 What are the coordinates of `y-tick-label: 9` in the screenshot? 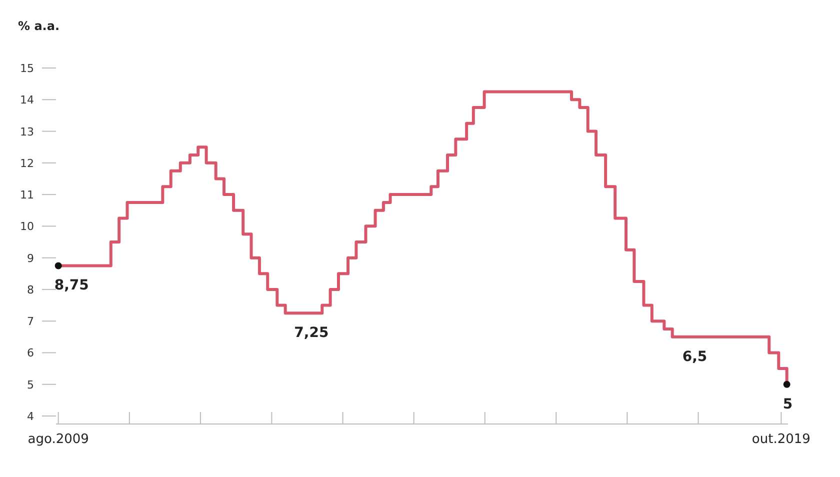 It's located at (30, 258).